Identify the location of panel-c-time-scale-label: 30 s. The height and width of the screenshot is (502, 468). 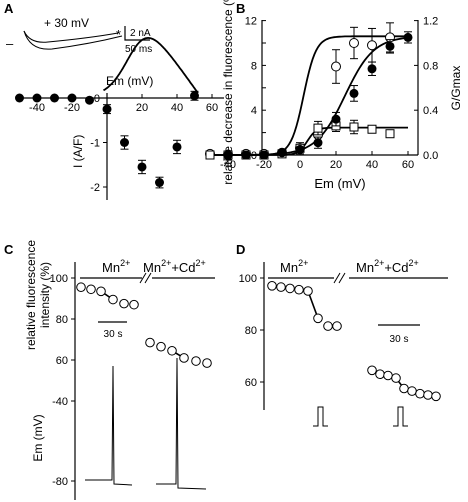
(113, 334).